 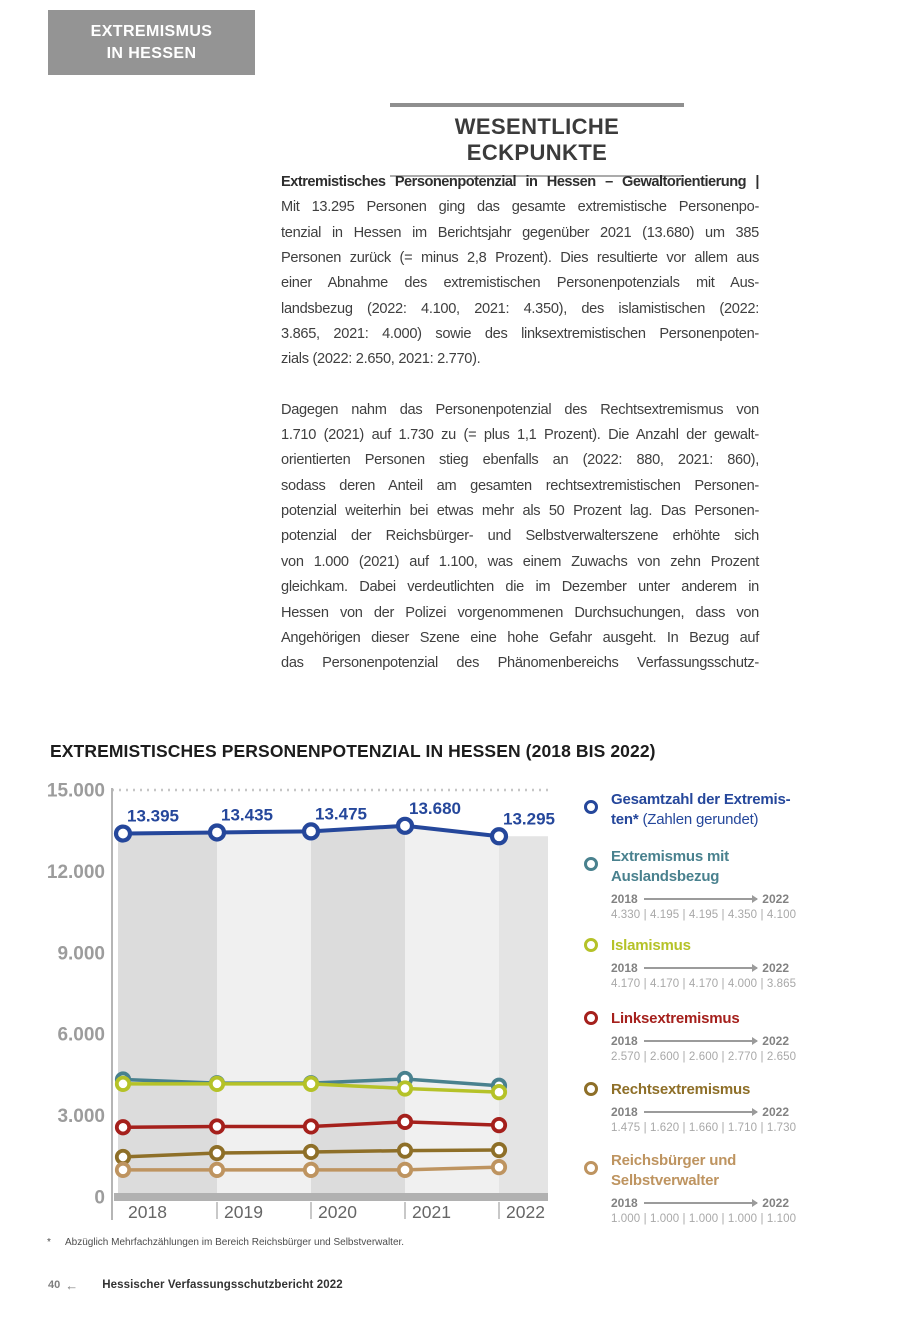 I want to click on legend-title: Gesamtzahl der Extremis-, so click(x=701, y=799).